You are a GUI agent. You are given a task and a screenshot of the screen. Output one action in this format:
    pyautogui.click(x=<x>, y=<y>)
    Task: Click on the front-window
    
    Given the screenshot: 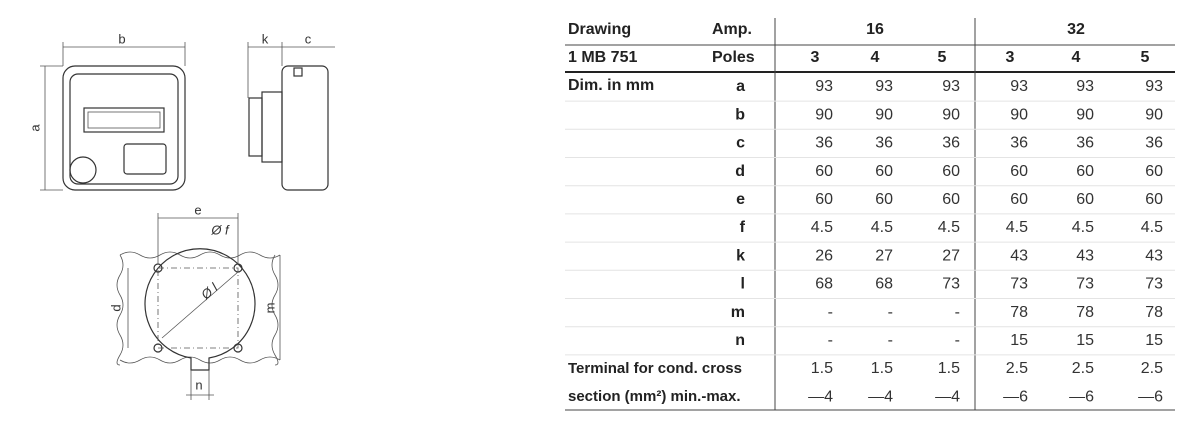 What is the action you would take?
    pyautogui.click(x=124, y=120)
    